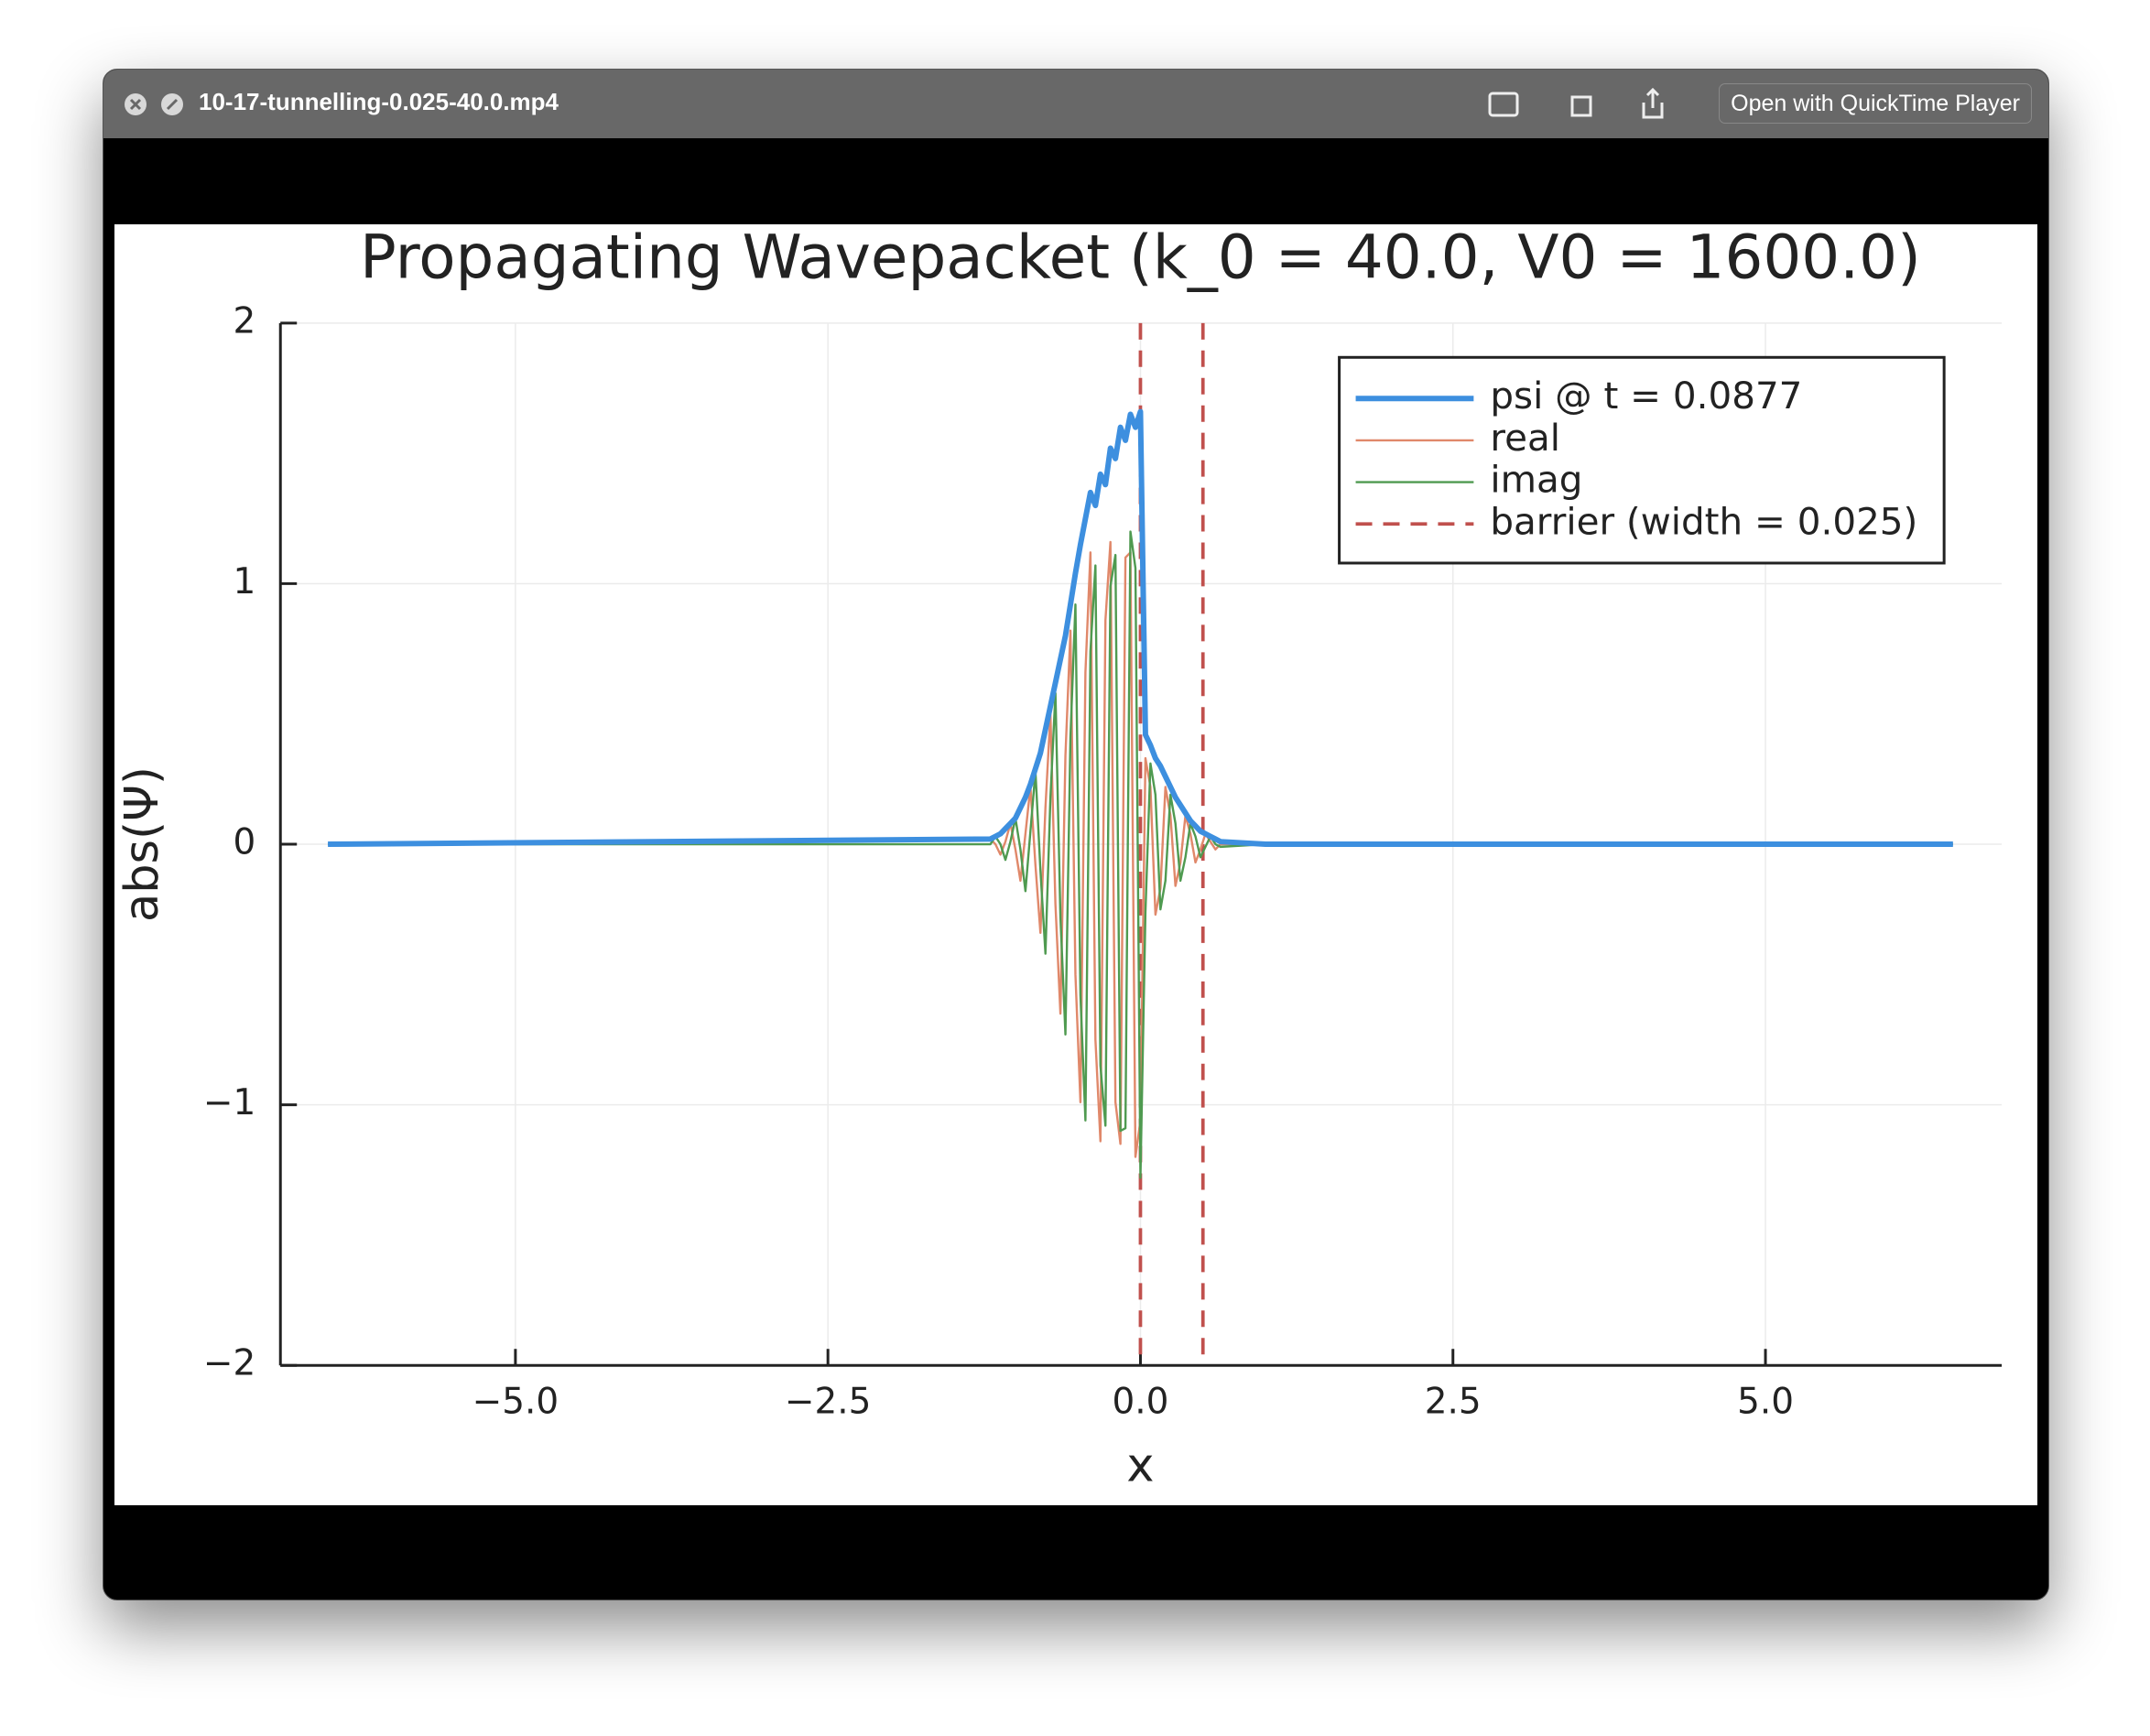 This screenshot has height=1736, width=2150. Describe the element at coordinates (229, 1103) in the screenshot. I see `y-tick-label: −1` at that location.